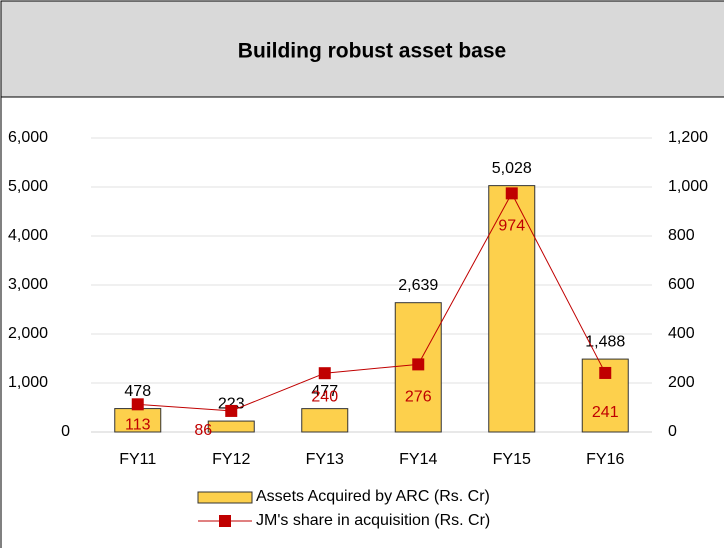 The width and height of the screenshot is (724, 548). Describe the element at coordinates (28, 382) in the screenshot. I see `y-tick-label: 1,000` at that location.